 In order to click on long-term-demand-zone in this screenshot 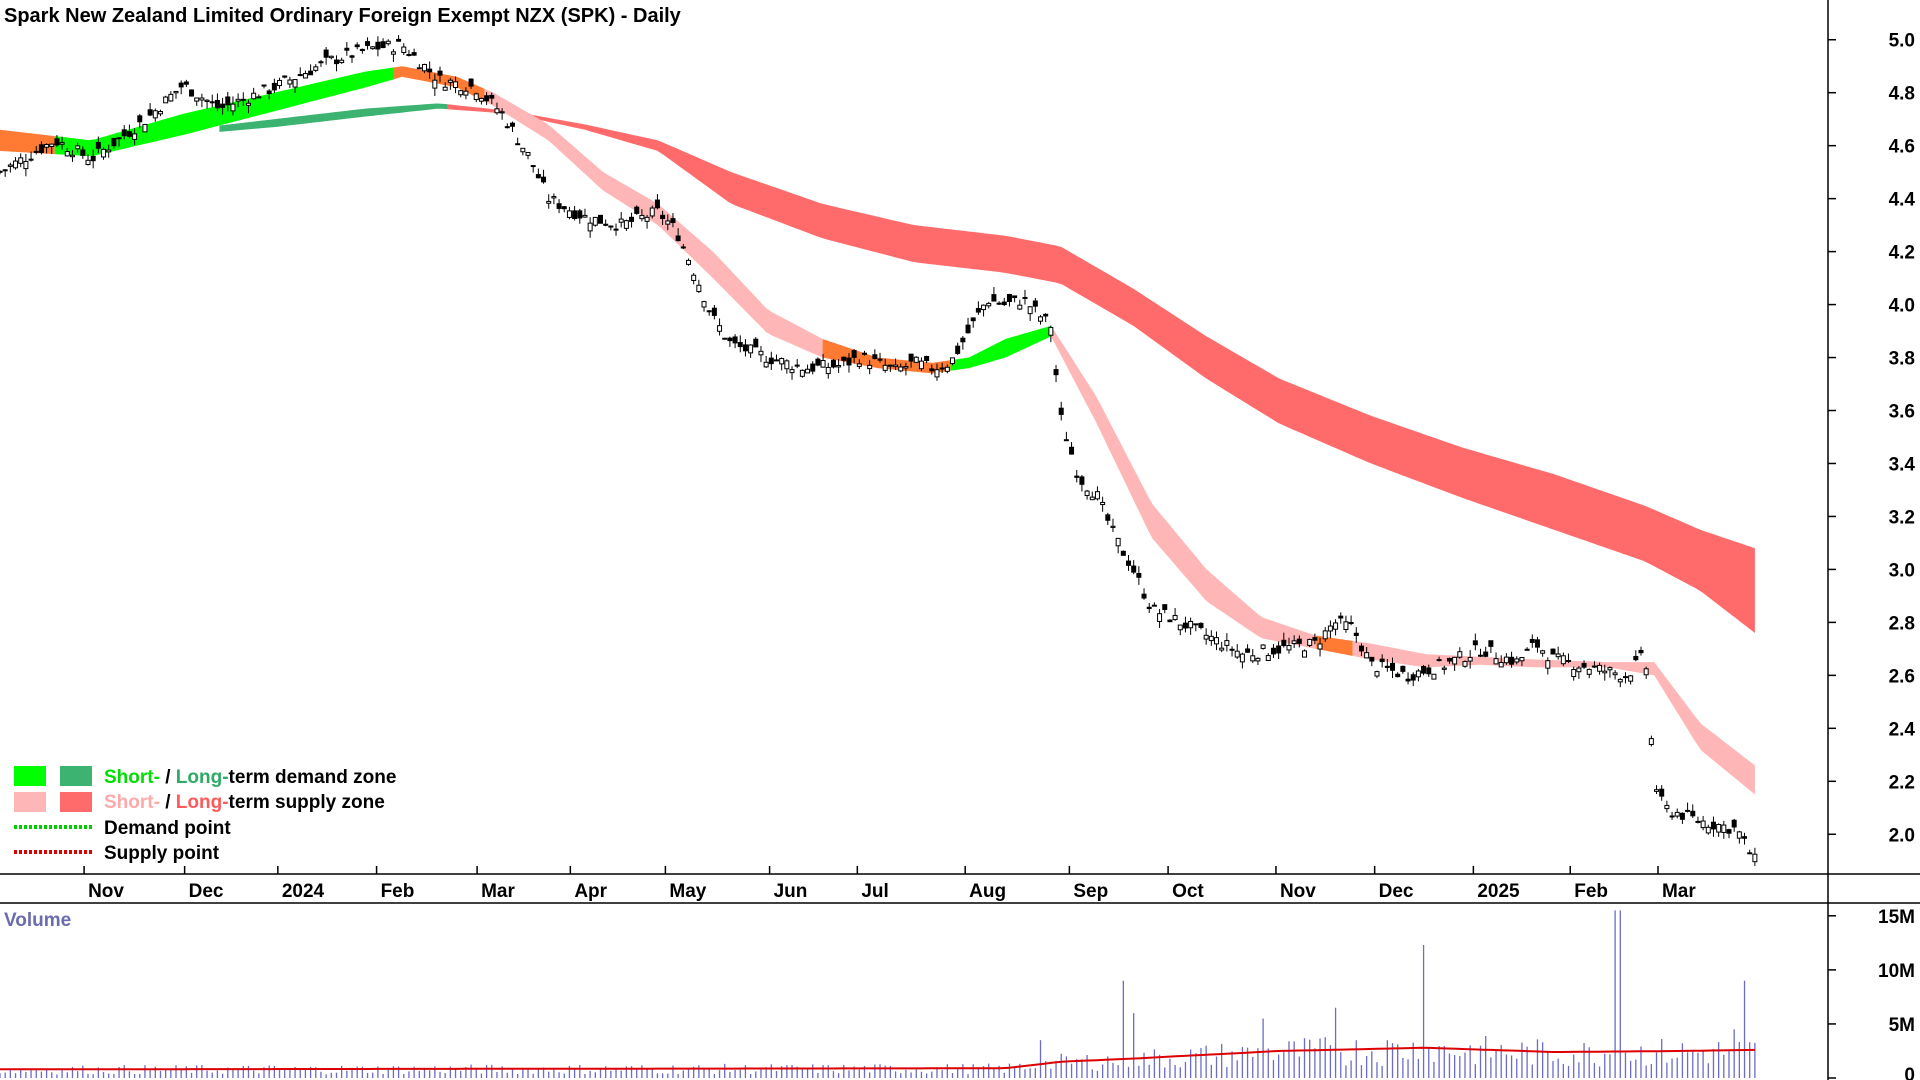, I will do `click(333, 117)`.